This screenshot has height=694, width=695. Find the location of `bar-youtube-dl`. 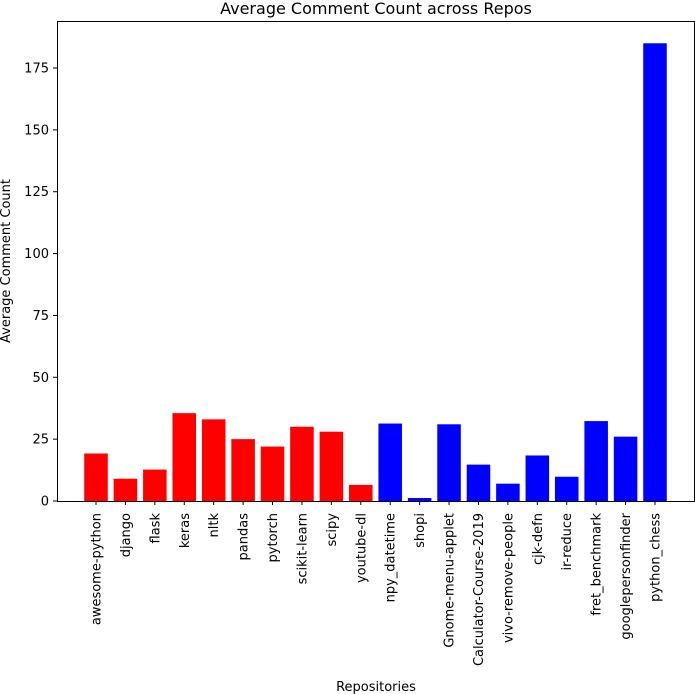

bar-youtube-dl is located at coordinates (361, 492).